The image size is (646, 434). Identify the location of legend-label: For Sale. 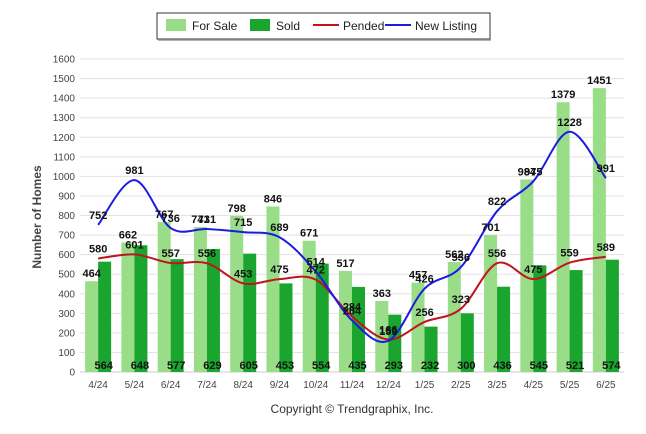
(215, 26).